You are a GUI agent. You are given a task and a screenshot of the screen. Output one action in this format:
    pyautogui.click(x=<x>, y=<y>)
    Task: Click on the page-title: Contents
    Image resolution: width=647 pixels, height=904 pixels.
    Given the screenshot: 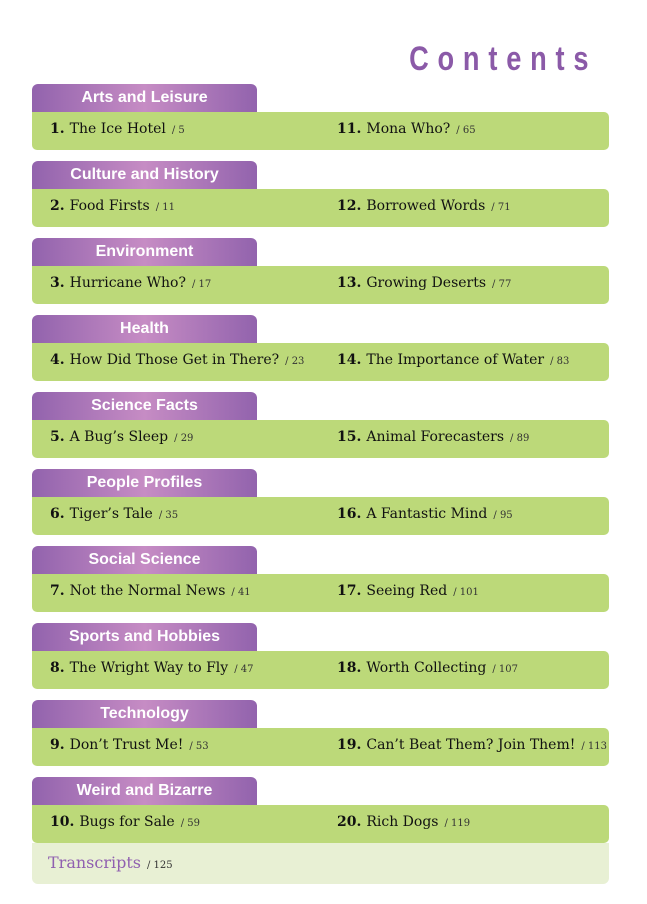 What is the action you would take?
    pyautogui.click(x=502, y=59)
    